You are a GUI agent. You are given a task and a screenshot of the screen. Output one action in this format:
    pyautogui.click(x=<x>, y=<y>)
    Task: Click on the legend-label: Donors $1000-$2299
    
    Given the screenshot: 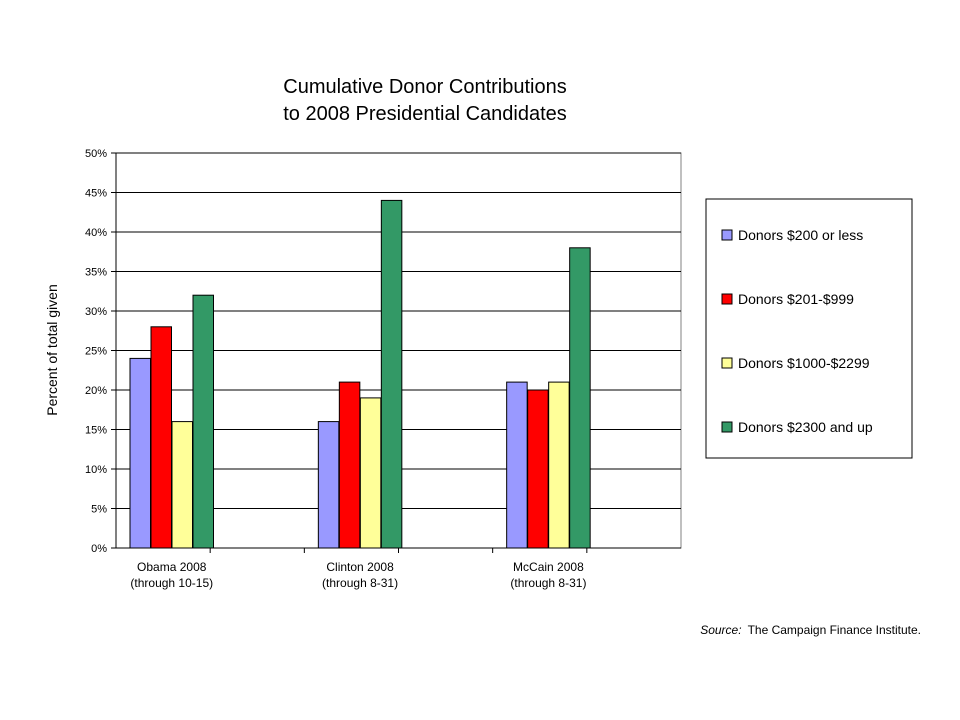 What is the action you would take?
    pyautogui.click(x=804, y=363)
    